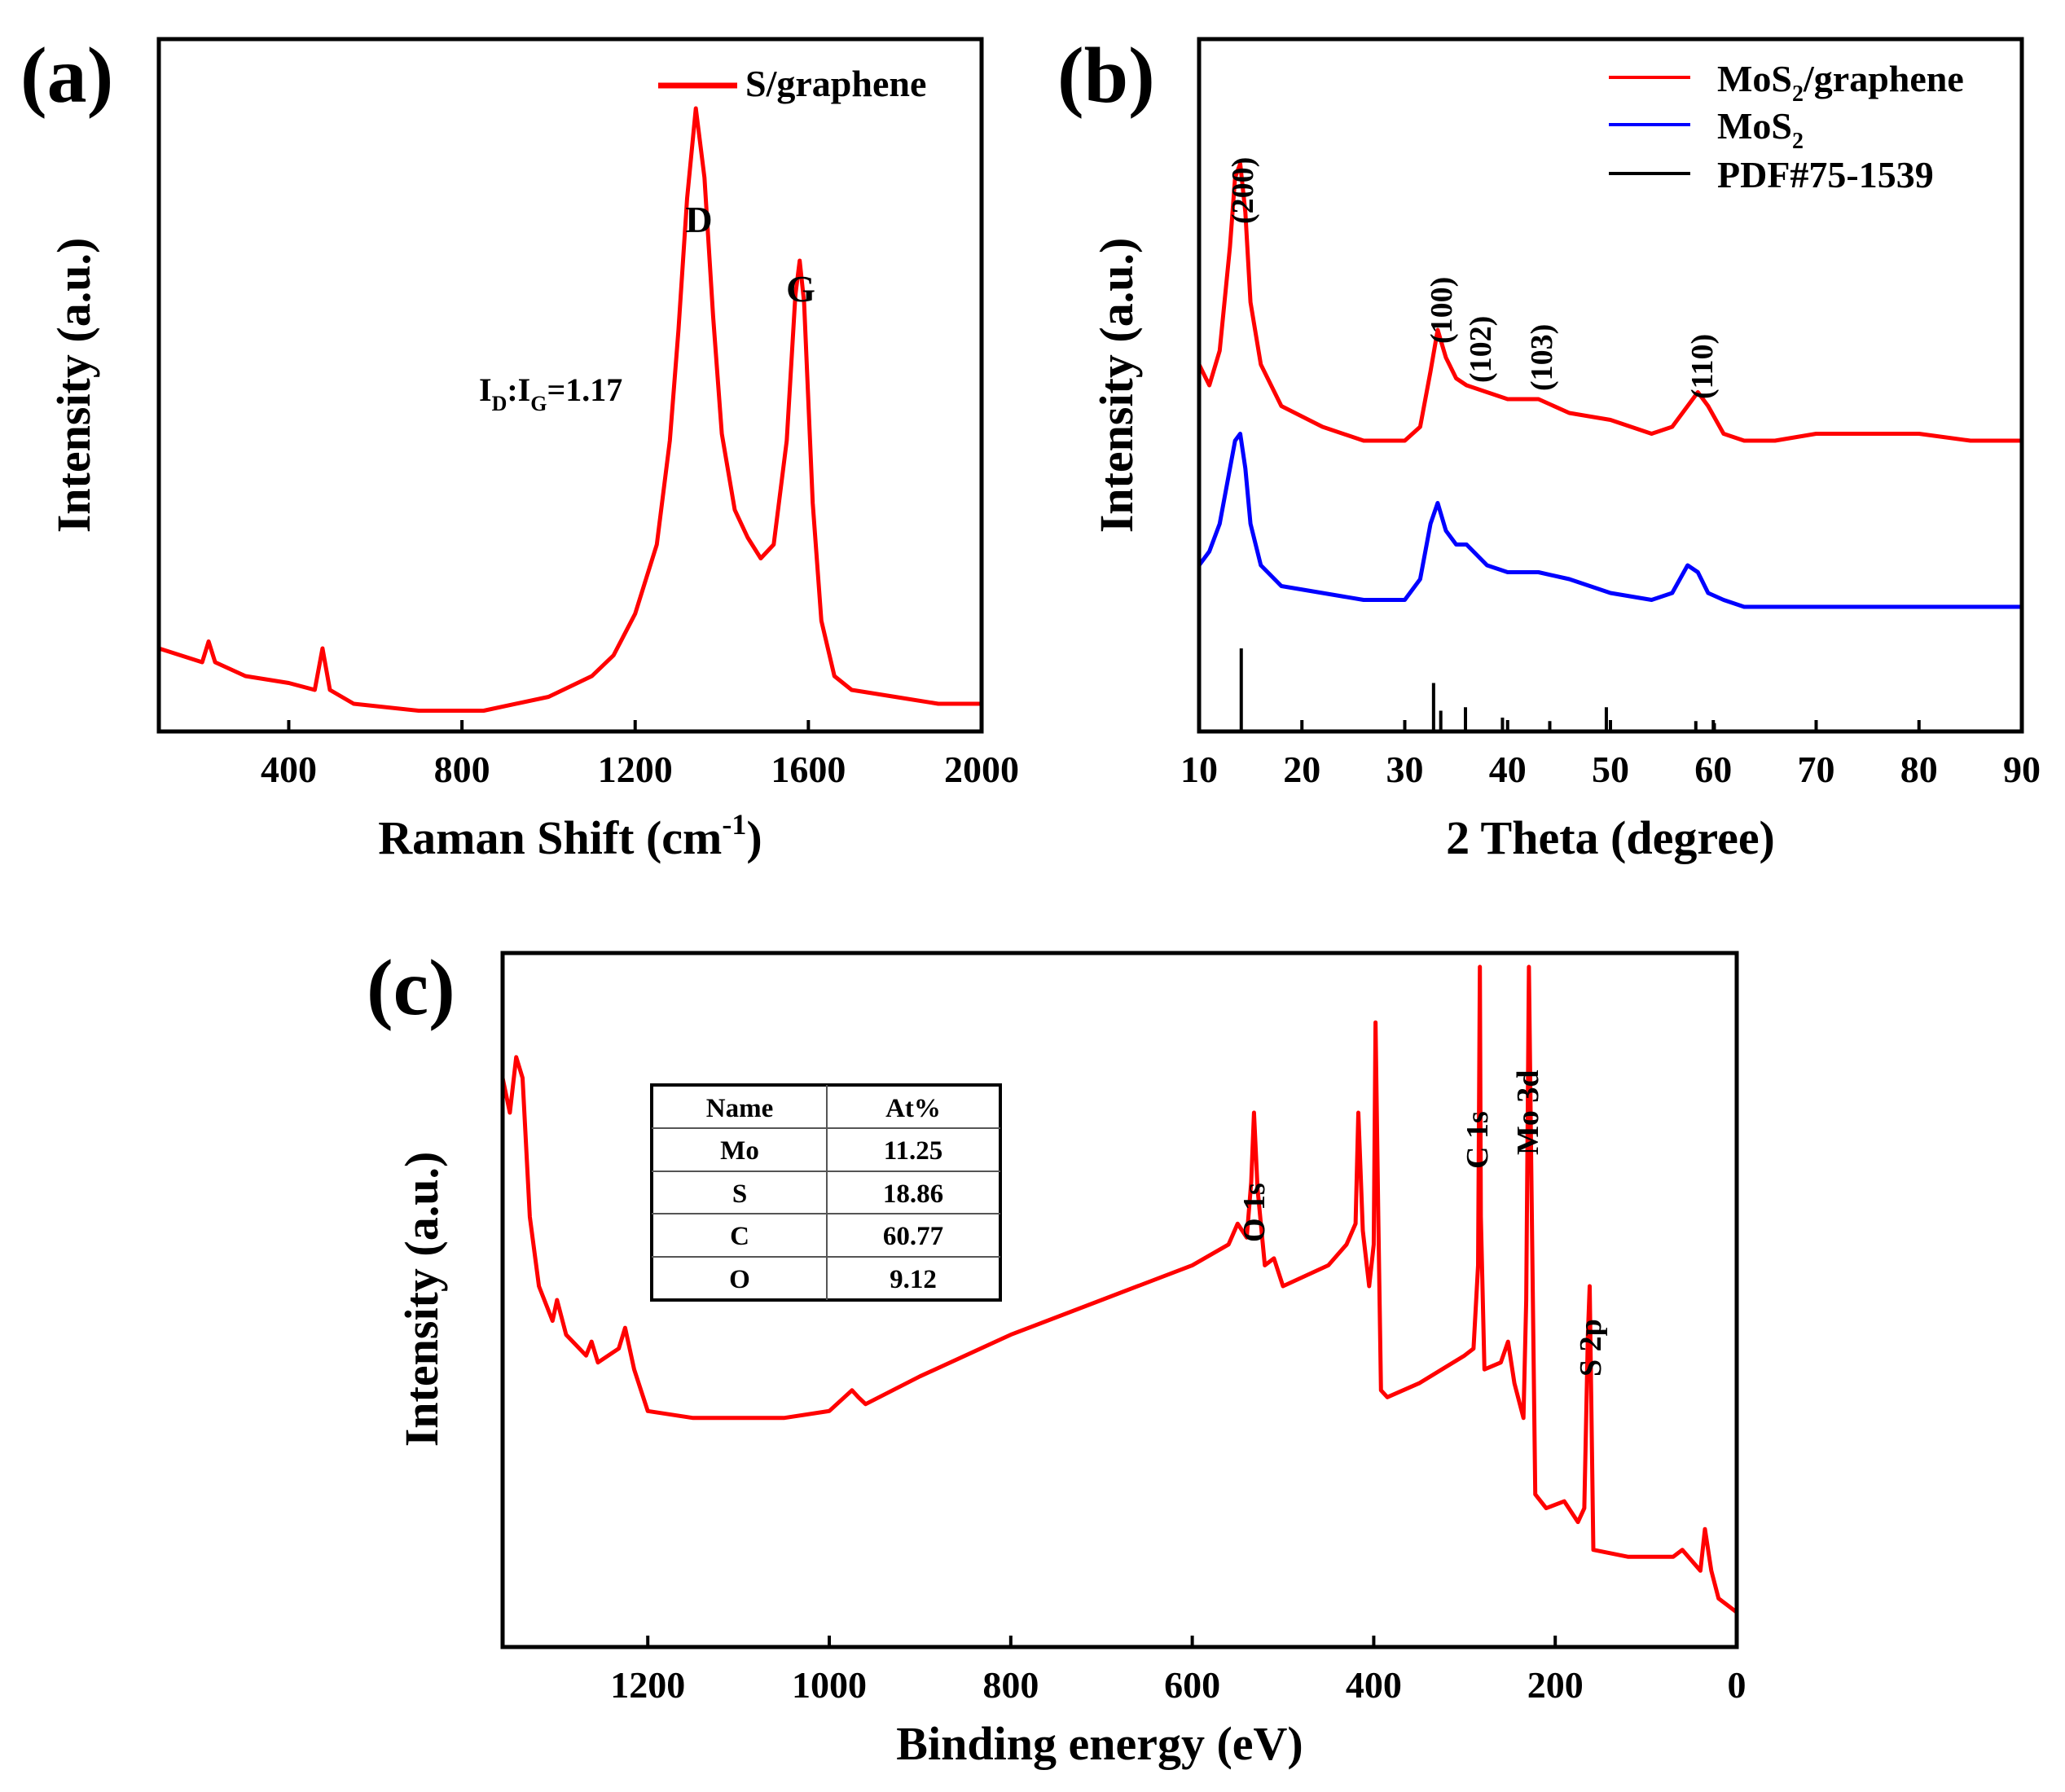 This screenshot has height=1792, width=2065. I want to click on panel-c-label: (c), so click(411, 988).